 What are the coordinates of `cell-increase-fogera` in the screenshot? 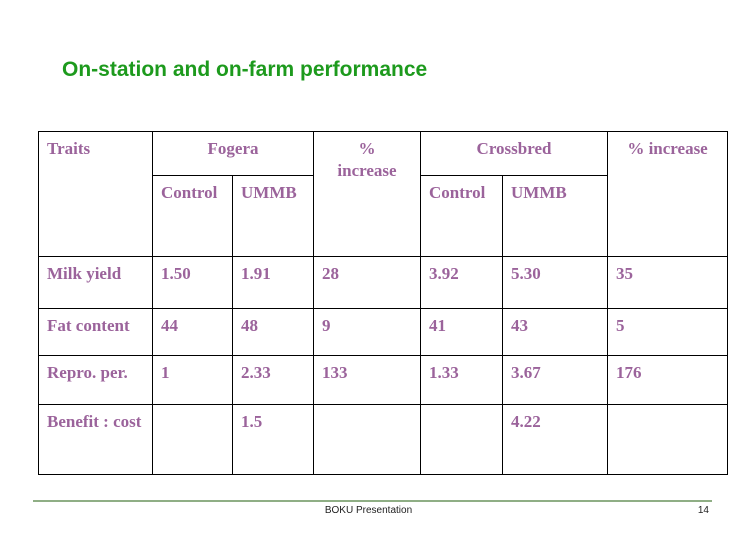 It's located at (367, 439).